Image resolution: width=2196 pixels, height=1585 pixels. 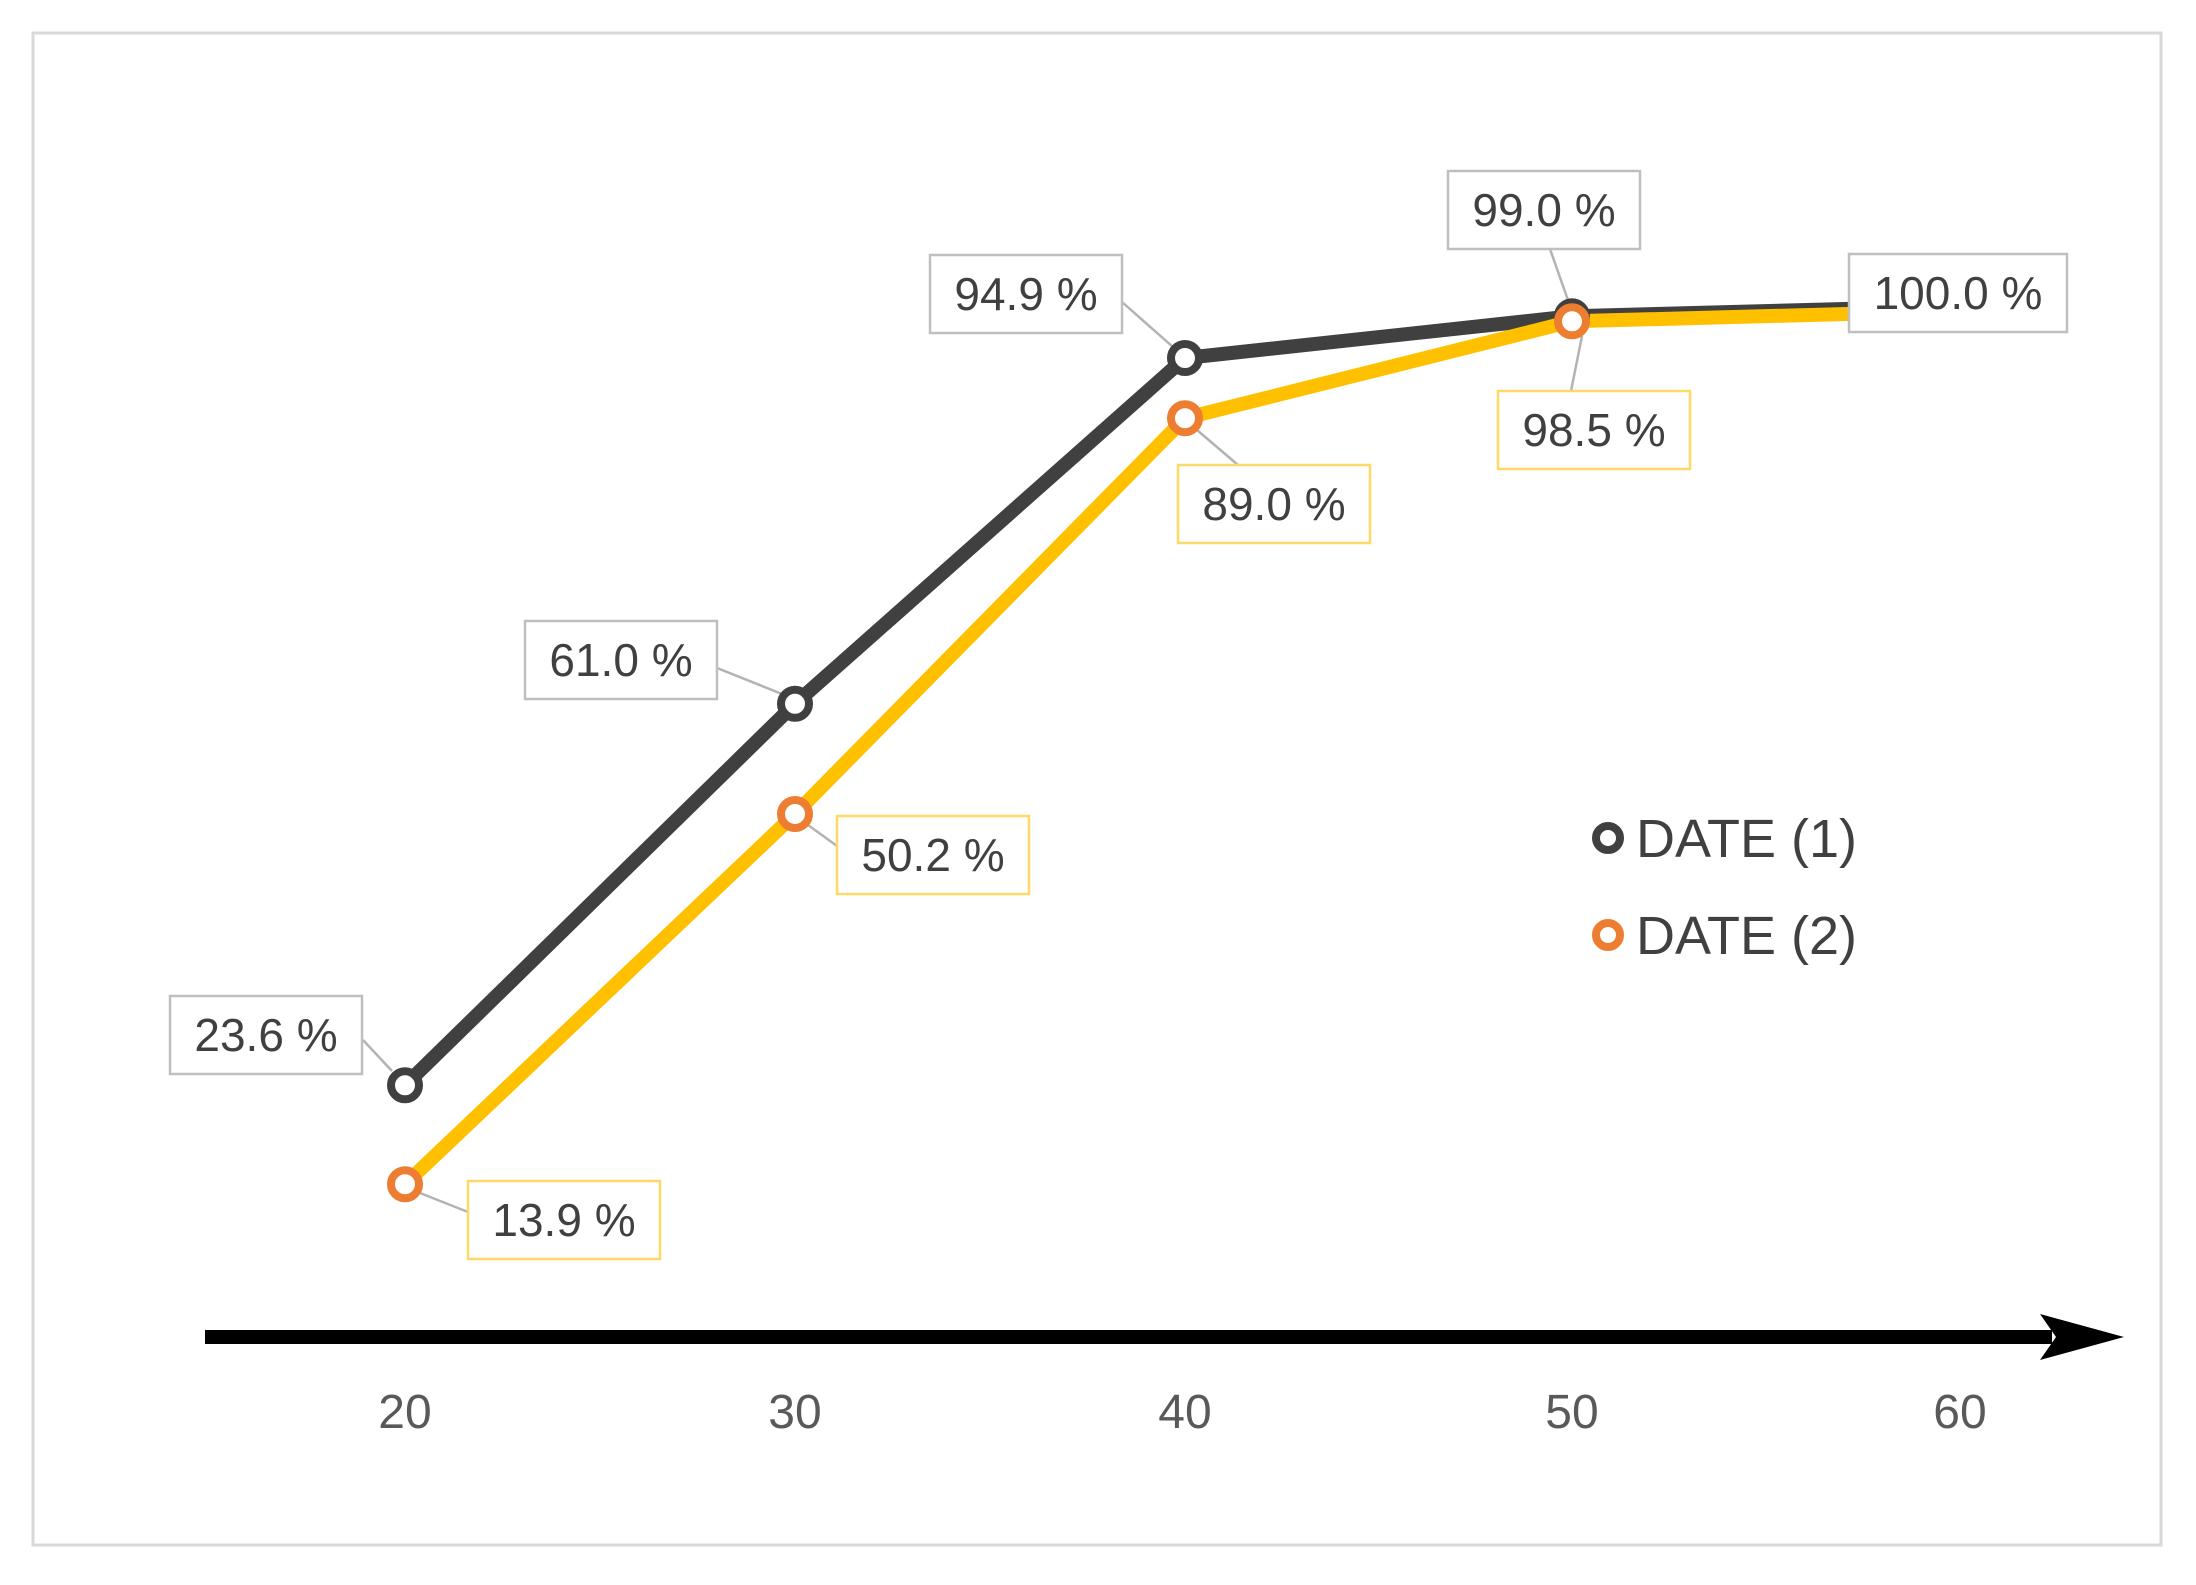 I want to click on data-label-text: 100.0 %, so click(x=1958, y=293).